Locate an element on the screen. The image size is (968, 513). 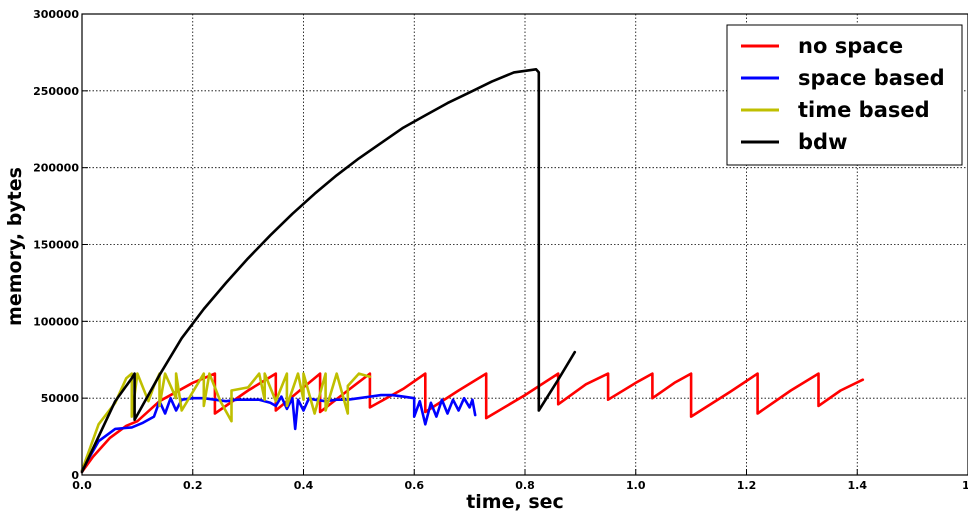
y-tick-label: 50000 is located at coordinates (60, 398).